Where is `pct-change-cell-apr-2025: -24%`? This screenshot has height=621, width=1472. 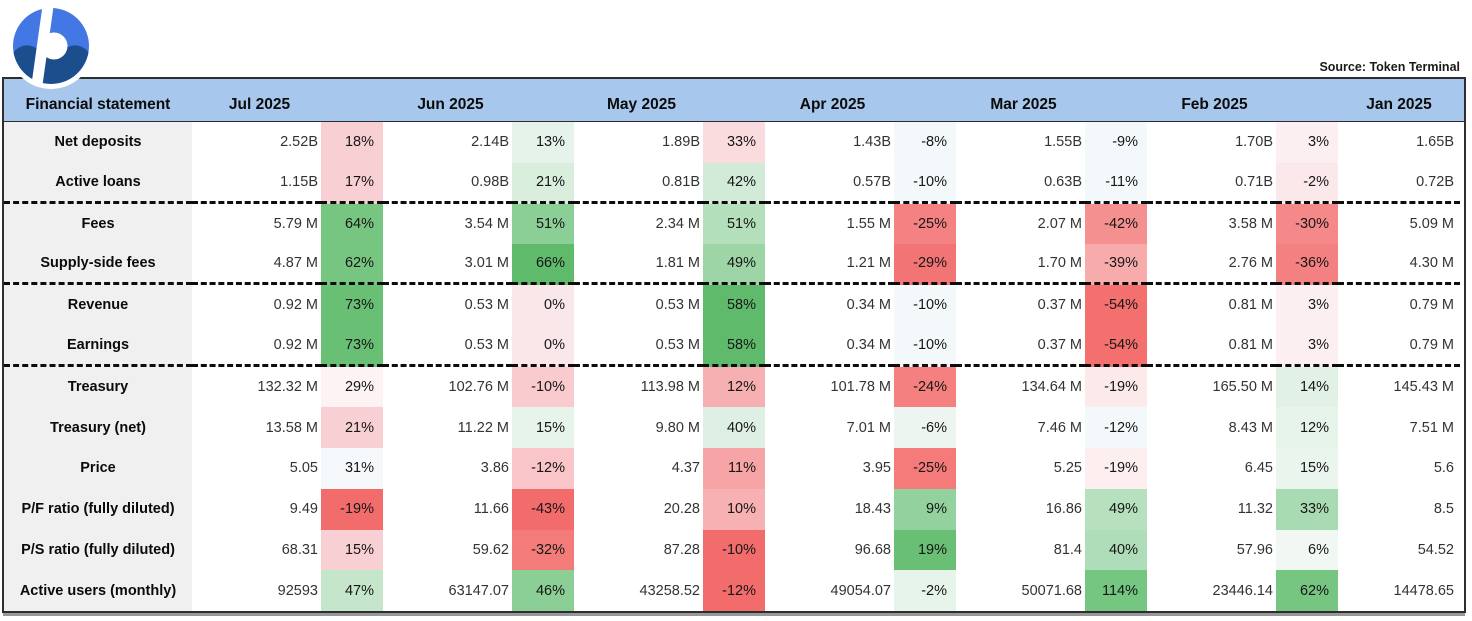
pct-change-cell-apr-2025: -24% is located at coordinates (925, 387).